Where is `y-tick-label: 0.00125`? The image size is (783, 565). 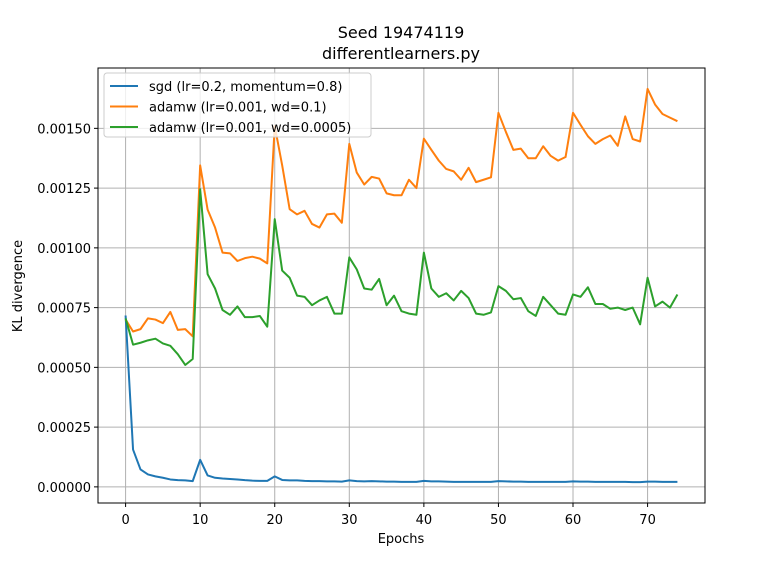
y-tick-label: 0.00125 is located at coordinates (64, 189).